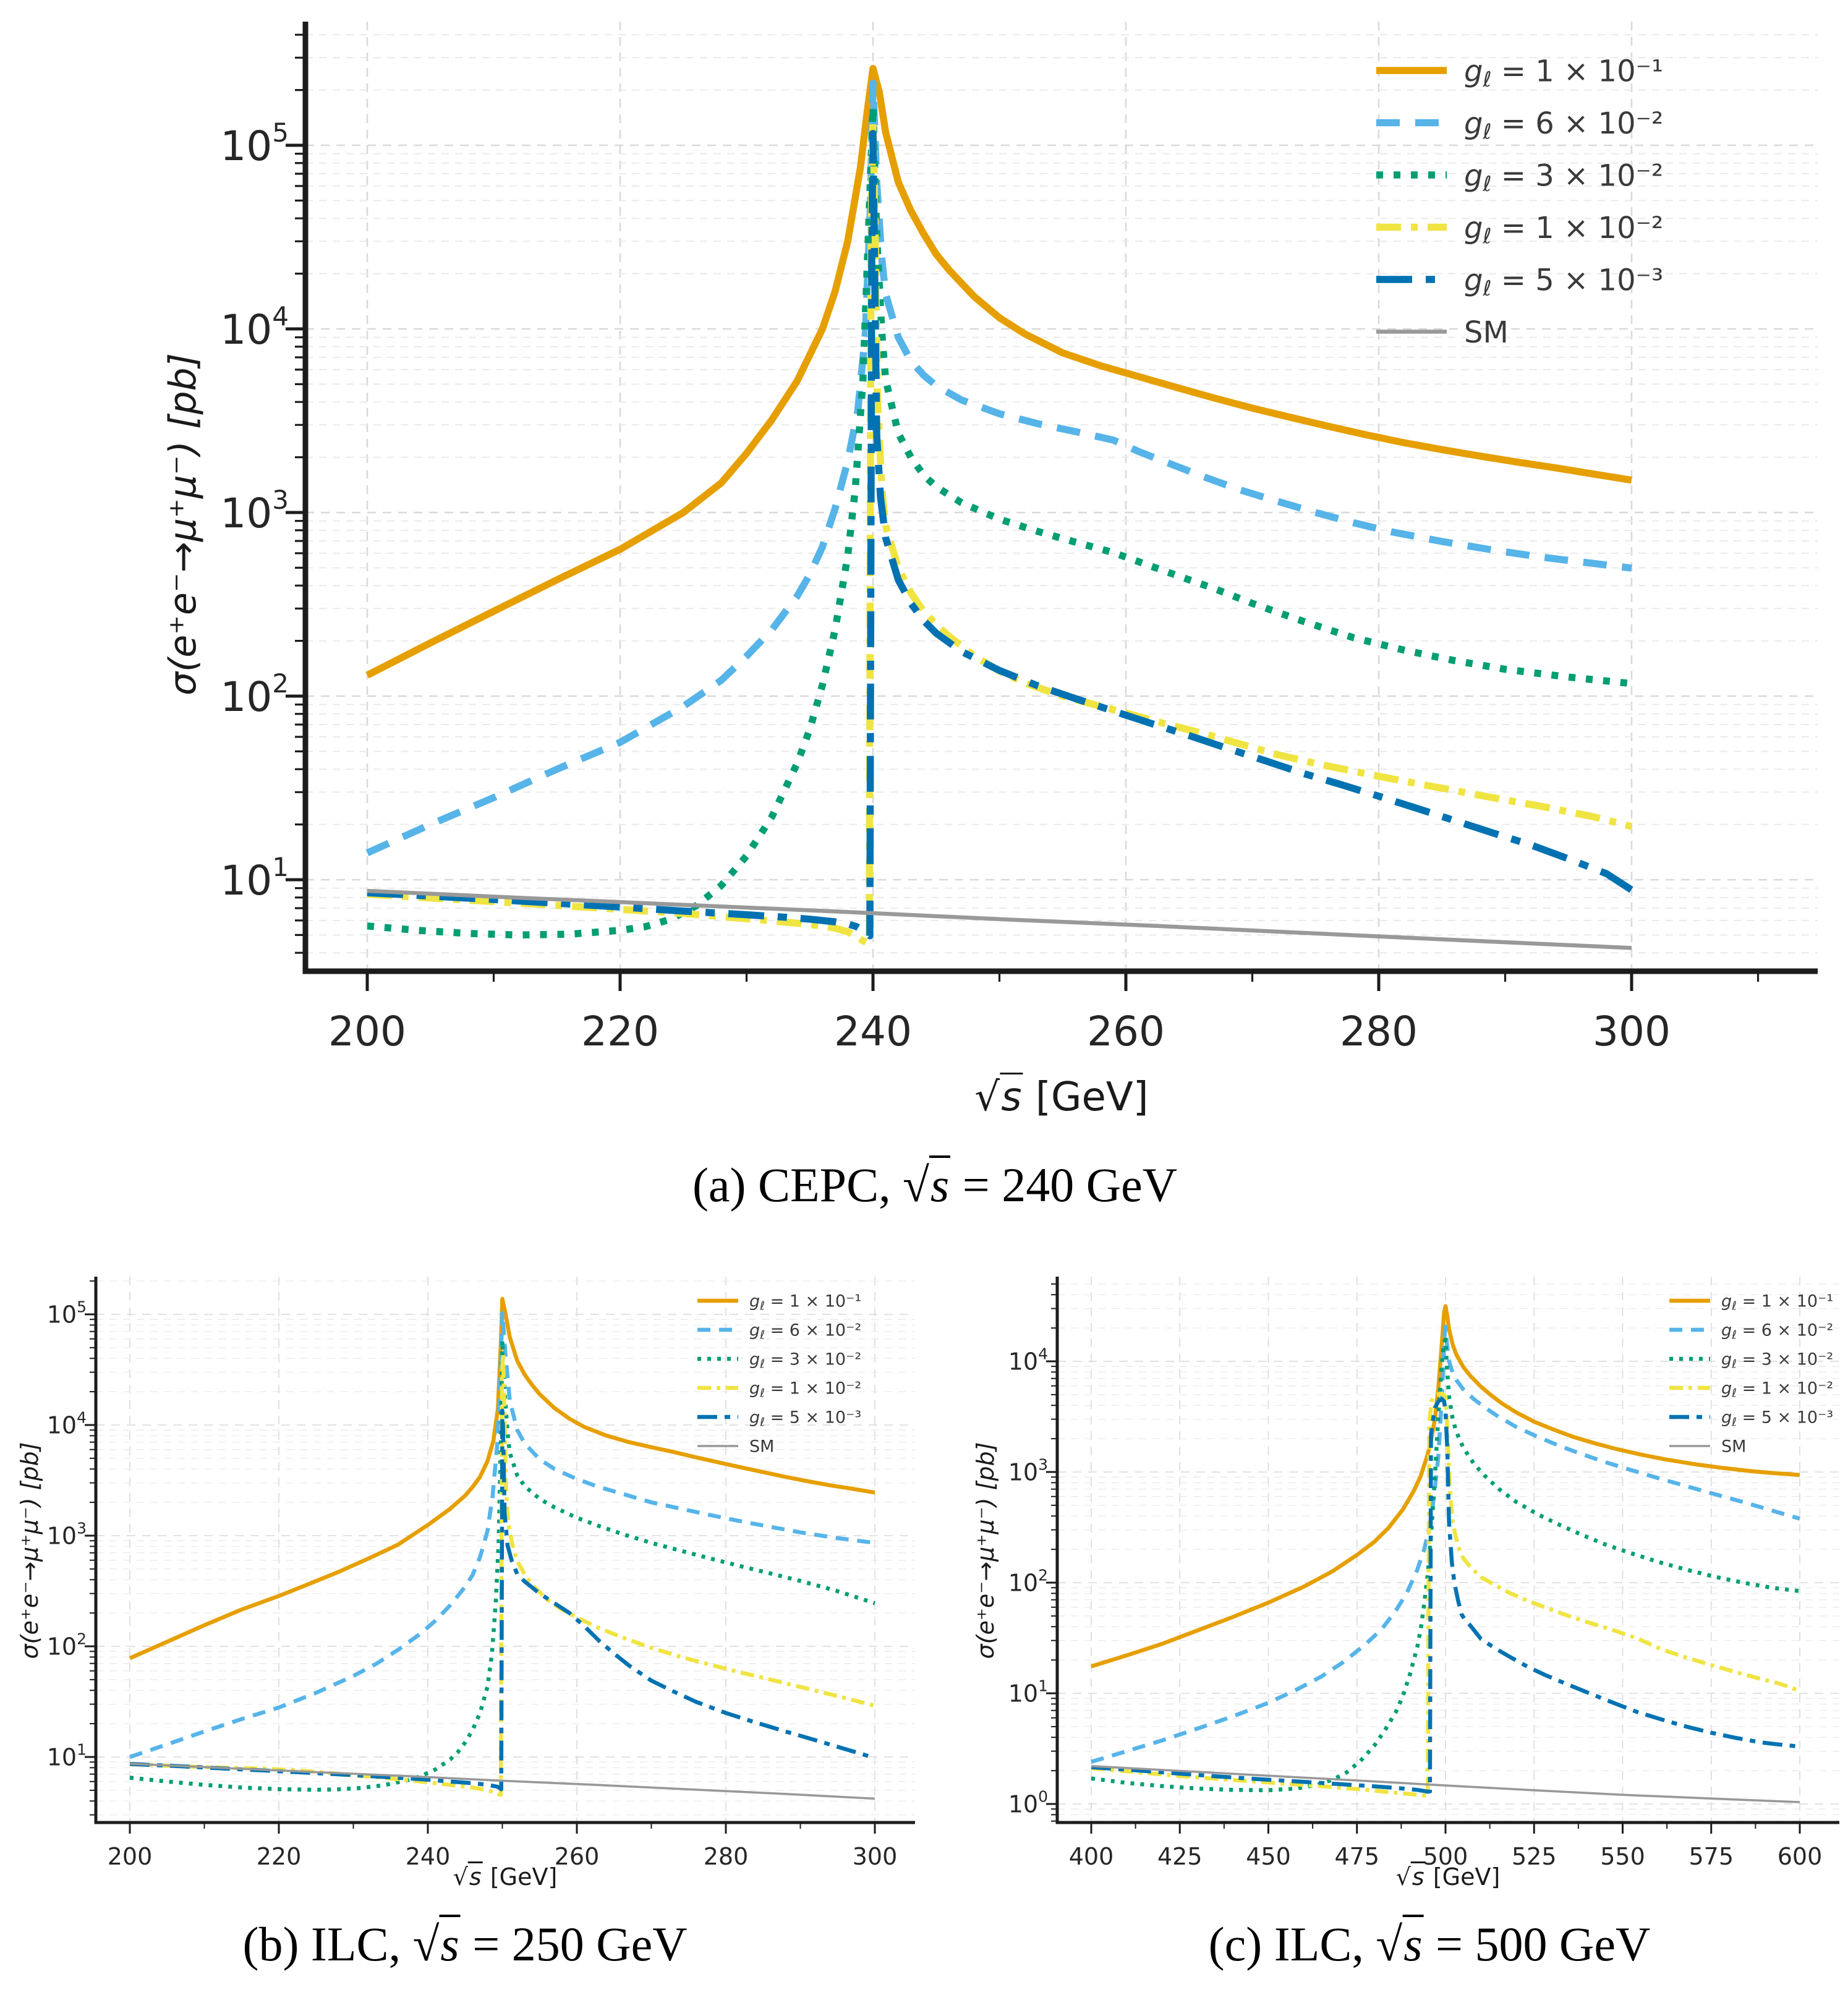 Image resolution: width=1848 pixels, height=1995 pixels. I want to click on caption-text: (a) CEPC,, so click(797, 1185).